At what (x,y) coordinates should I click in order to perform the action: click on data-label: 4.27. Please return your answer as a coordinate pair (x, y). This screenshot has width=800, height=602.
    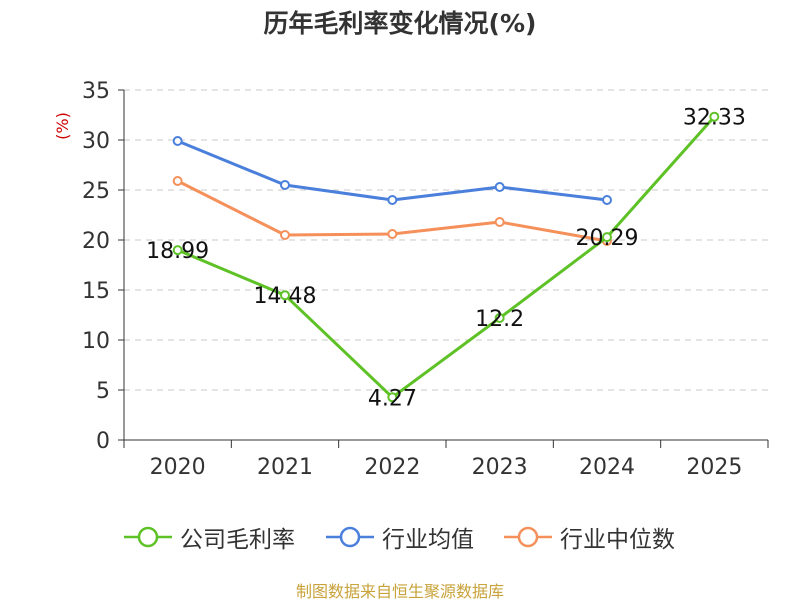
    Looking at the image, I should click on (392, 398).